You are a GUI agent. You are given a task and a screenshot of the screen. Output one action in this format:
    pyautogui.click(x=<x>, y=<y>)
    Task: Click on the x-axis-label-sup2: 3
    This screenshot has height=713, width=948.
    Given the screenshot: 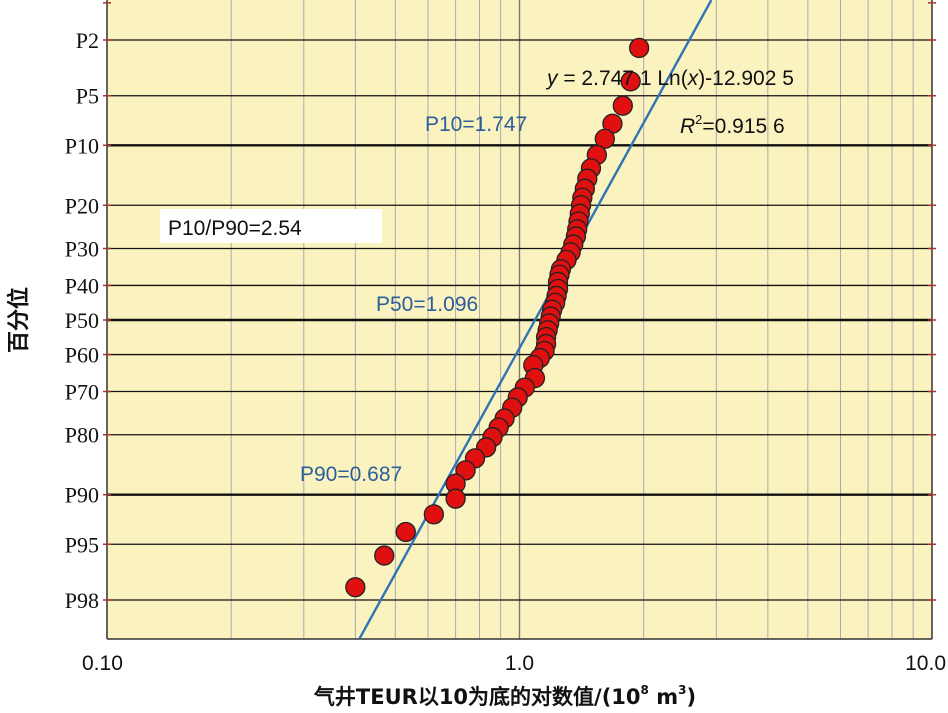 What is the action you would take?
    pyautogui.click(x=682, y=690)
    